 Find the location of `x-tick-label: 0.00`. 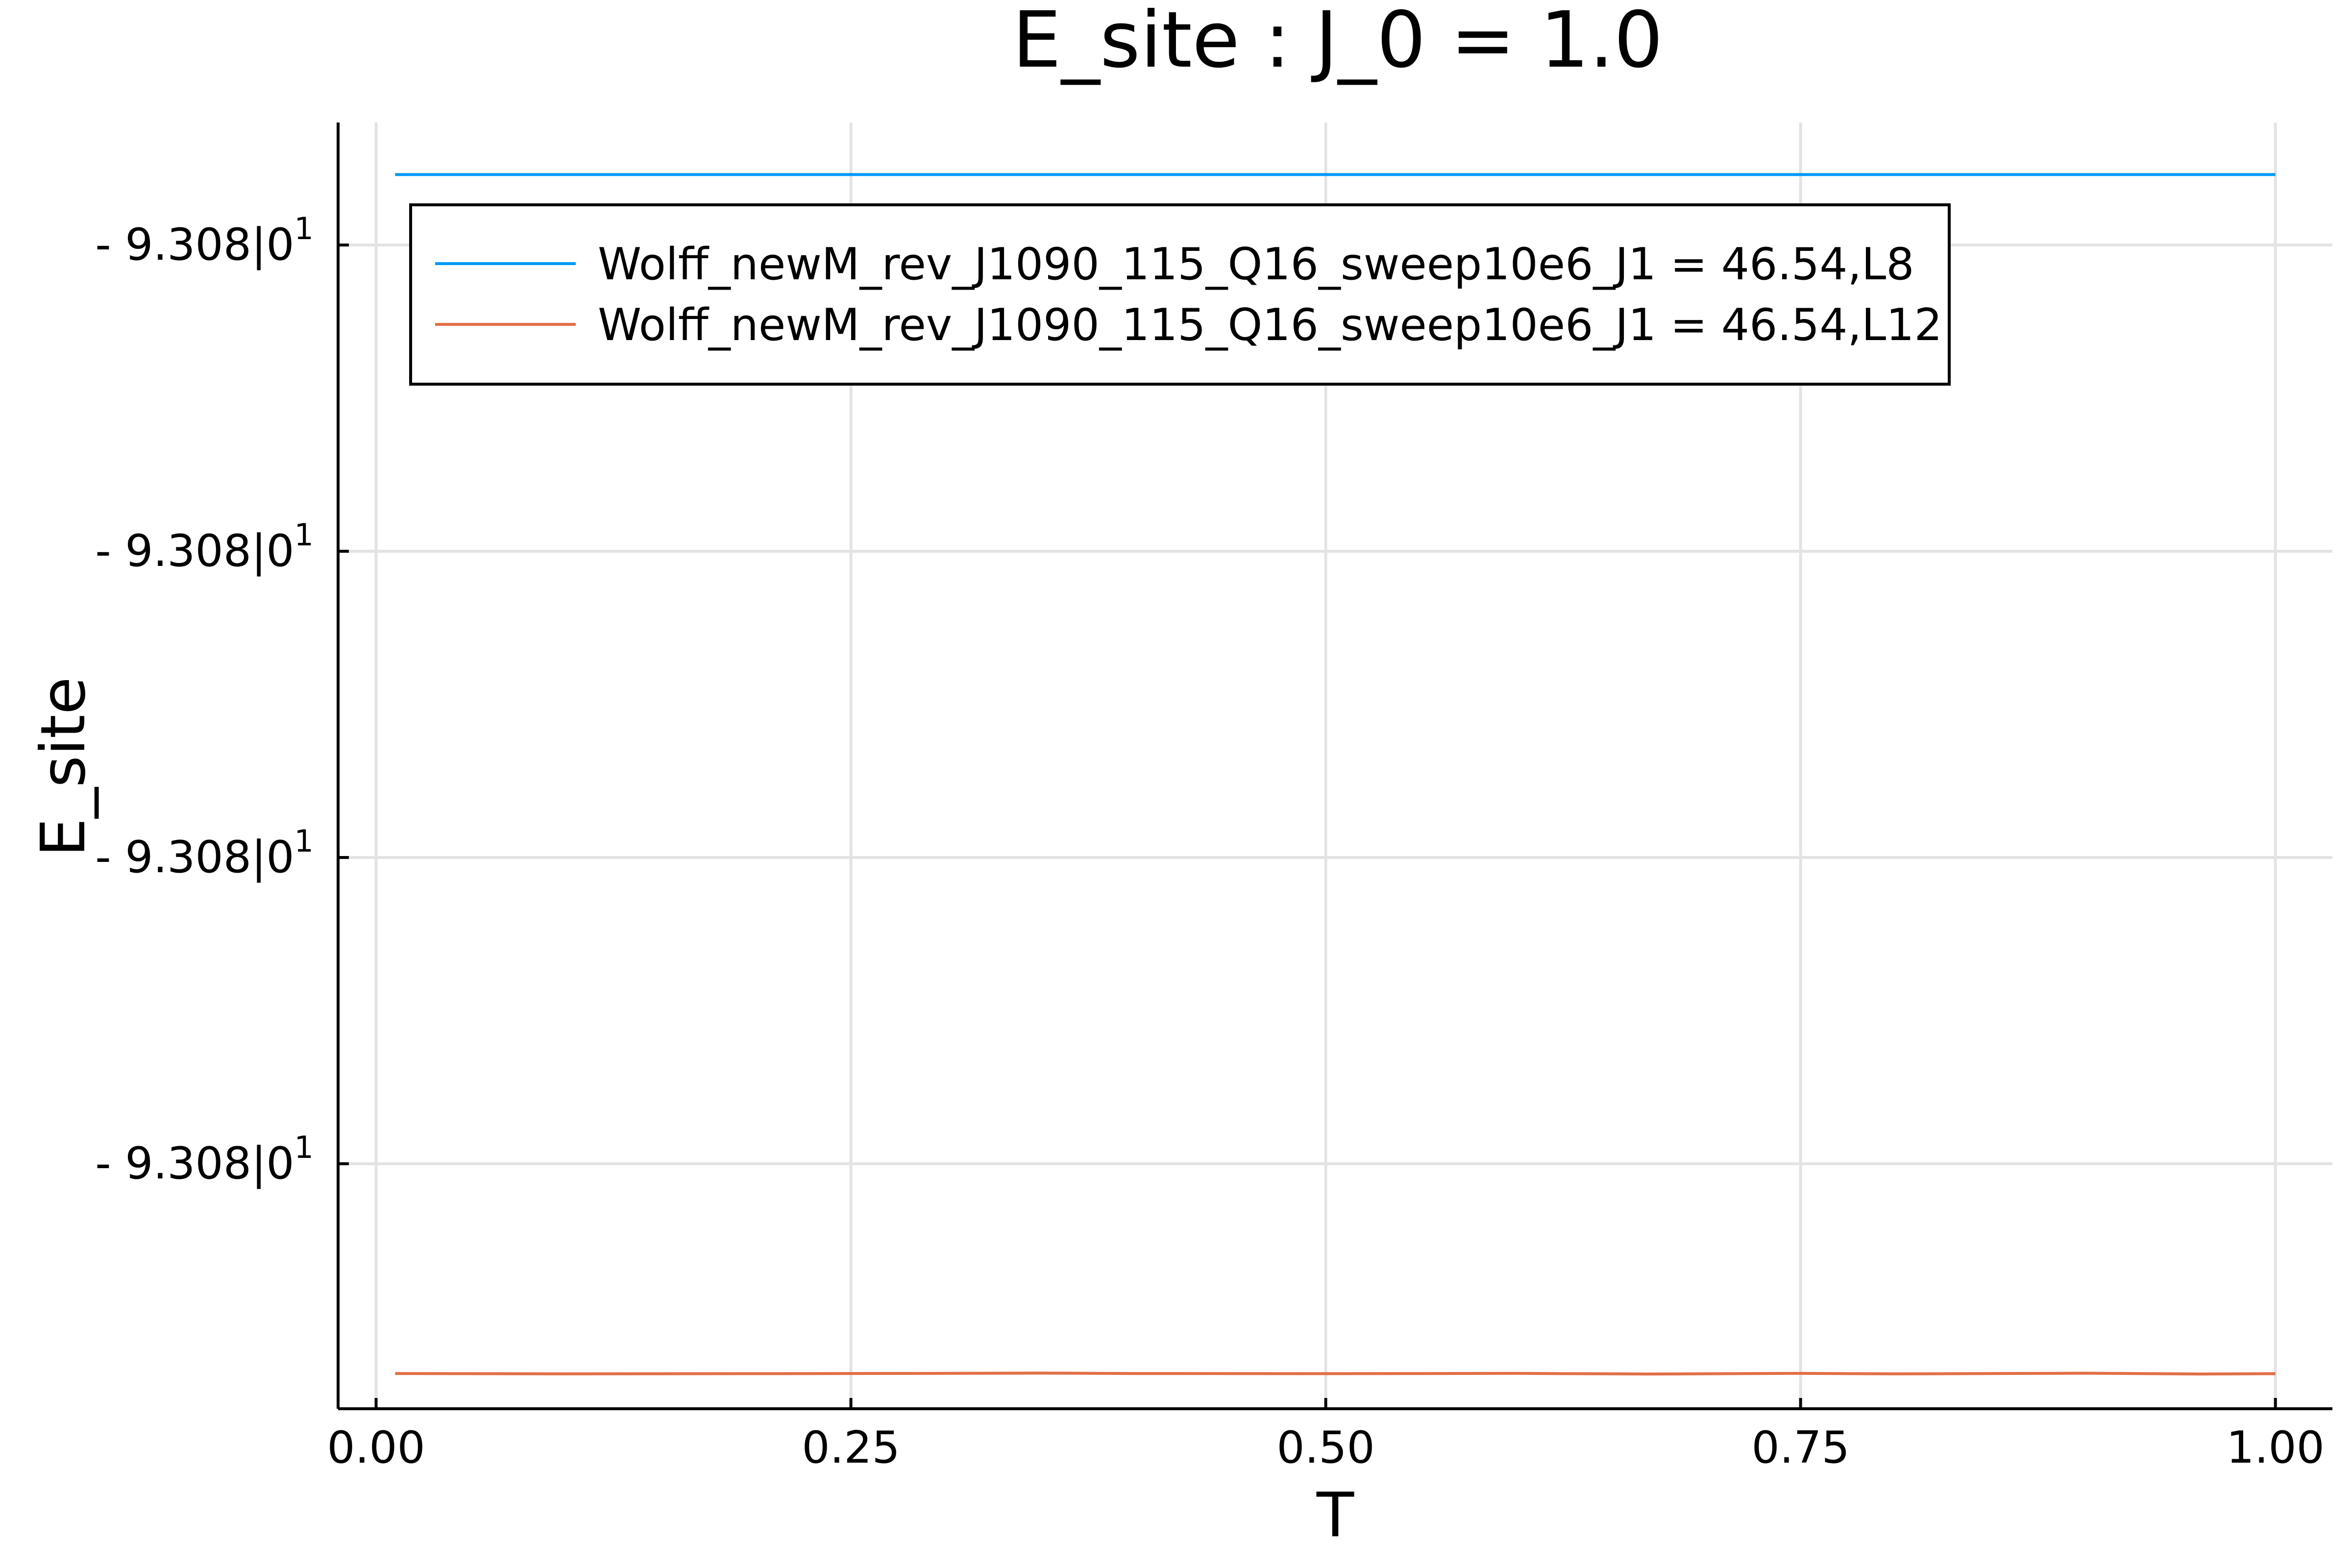

x-tick-label: 0.00 is located at coordinates (376, 1447).